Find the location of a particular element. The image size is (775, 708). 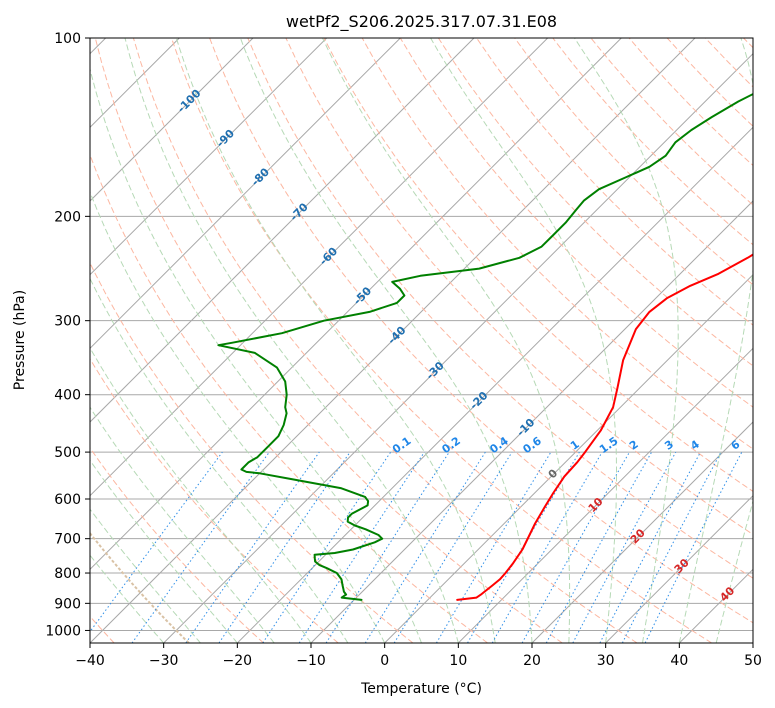

x-tick-label: 30 is located at coordinates (606, 661).